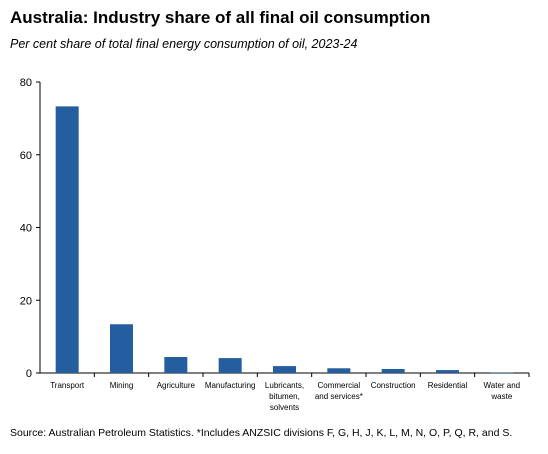 This screenshot has height=454, width=548. I want to click on x-axis, so click(285, 374).